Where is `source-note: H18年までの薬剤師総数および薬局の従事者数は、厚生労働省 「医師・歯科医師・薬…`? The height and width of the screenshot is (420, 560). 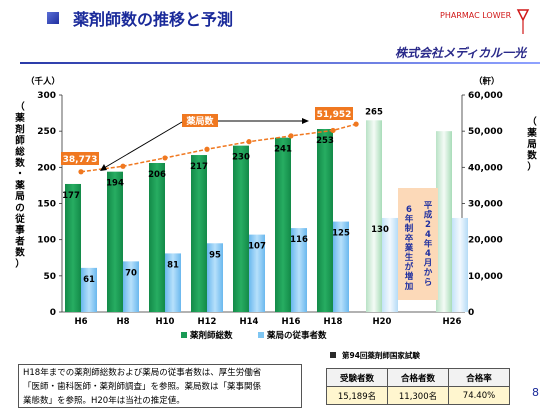
source-note: H18年までの薬剤師総数および薬局の従事者数は、厚生労働省 「医師・歯科医師・薬… is located at coordinates (160, 386).